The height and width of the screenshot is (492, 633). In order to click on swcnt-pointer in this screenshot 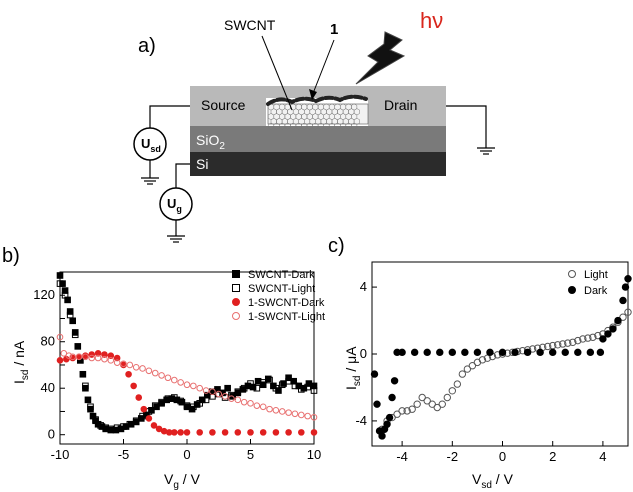, I will do `click(277, 73)`.